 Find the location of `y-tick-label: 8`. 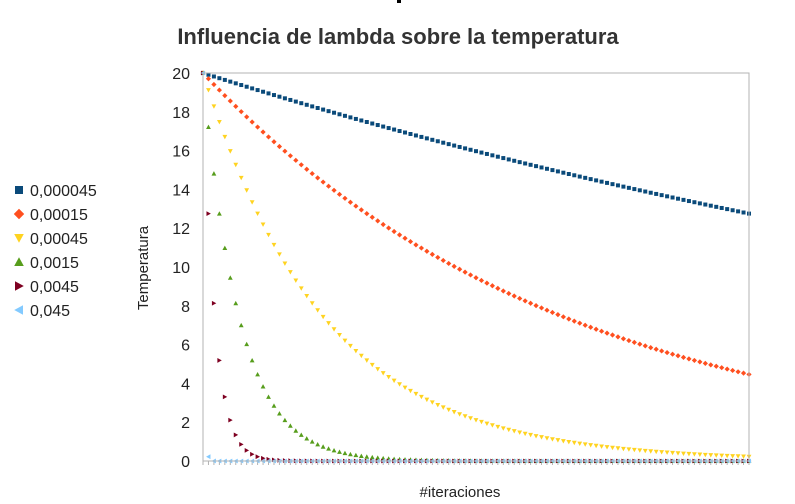

y-tick-label: 8 is located at coordinates (185, 307).